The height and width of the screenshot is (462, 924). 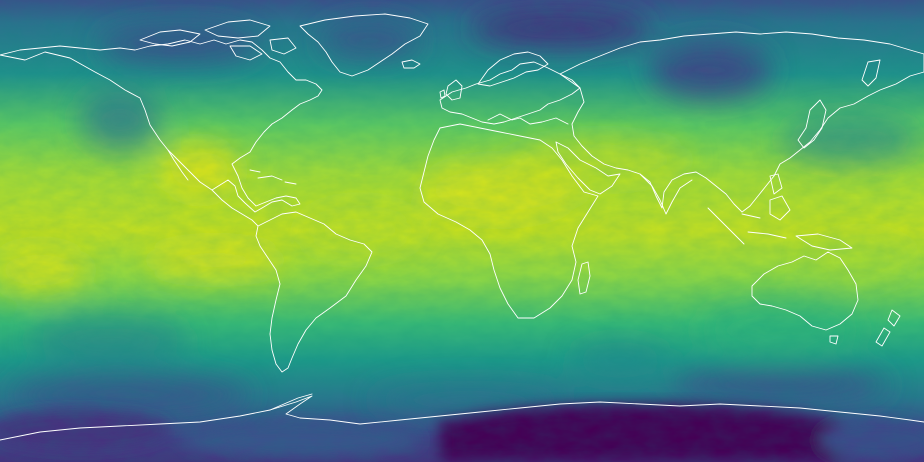 I want to click on madagascar-coast, so click(x=584, y=278).